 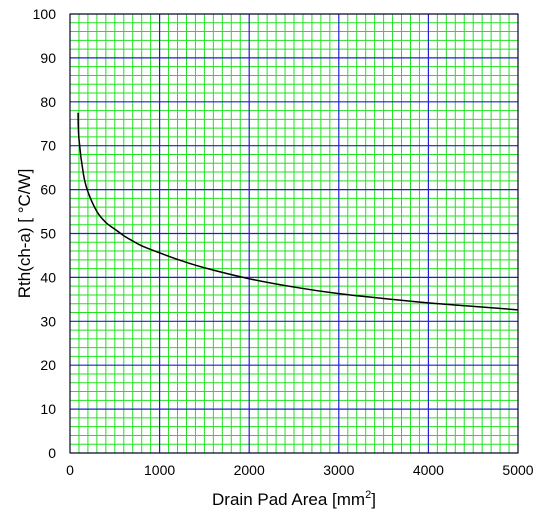 I want to click on y-tick-label: 90, so click(x=48, y=58).